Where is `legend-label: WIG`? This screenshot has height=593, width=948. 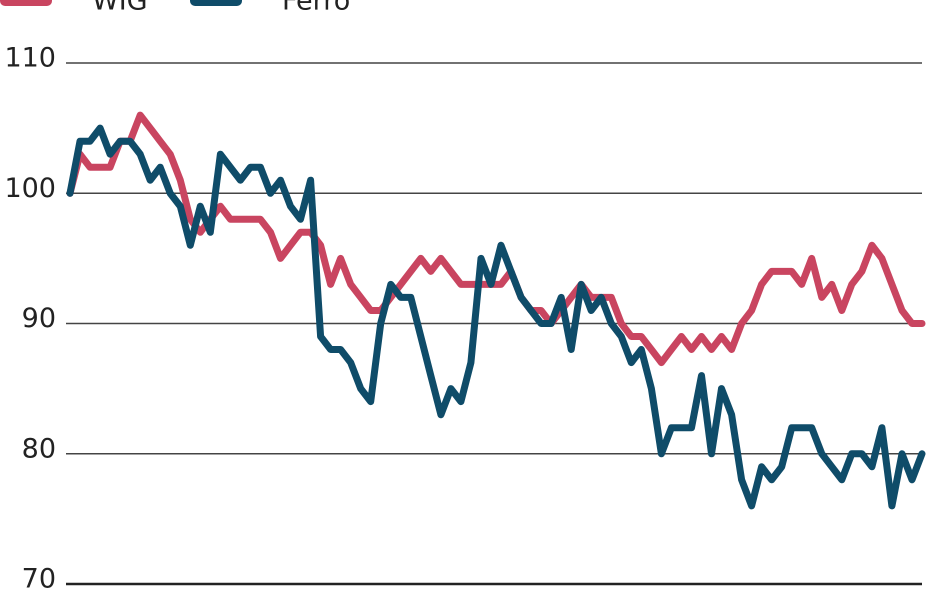 legend-label: WIG is located at coordinates (120, 8).